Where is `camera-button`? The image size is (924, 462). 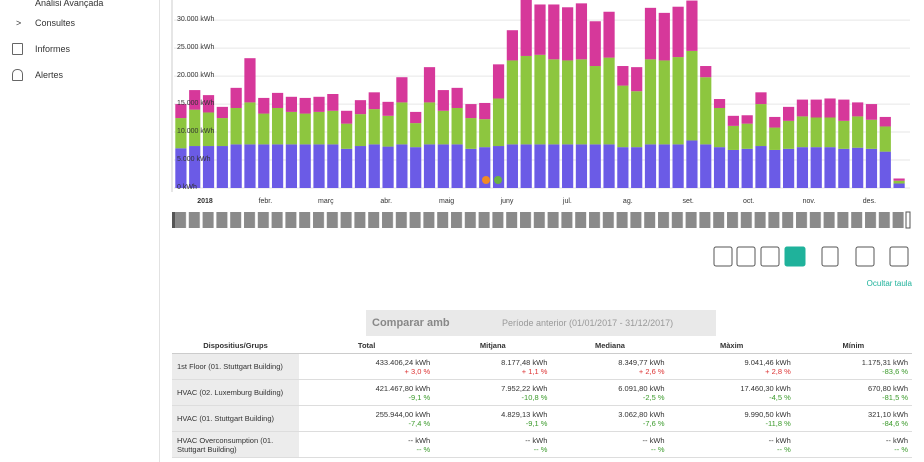 camera-button is located at coordinates (865, 256).